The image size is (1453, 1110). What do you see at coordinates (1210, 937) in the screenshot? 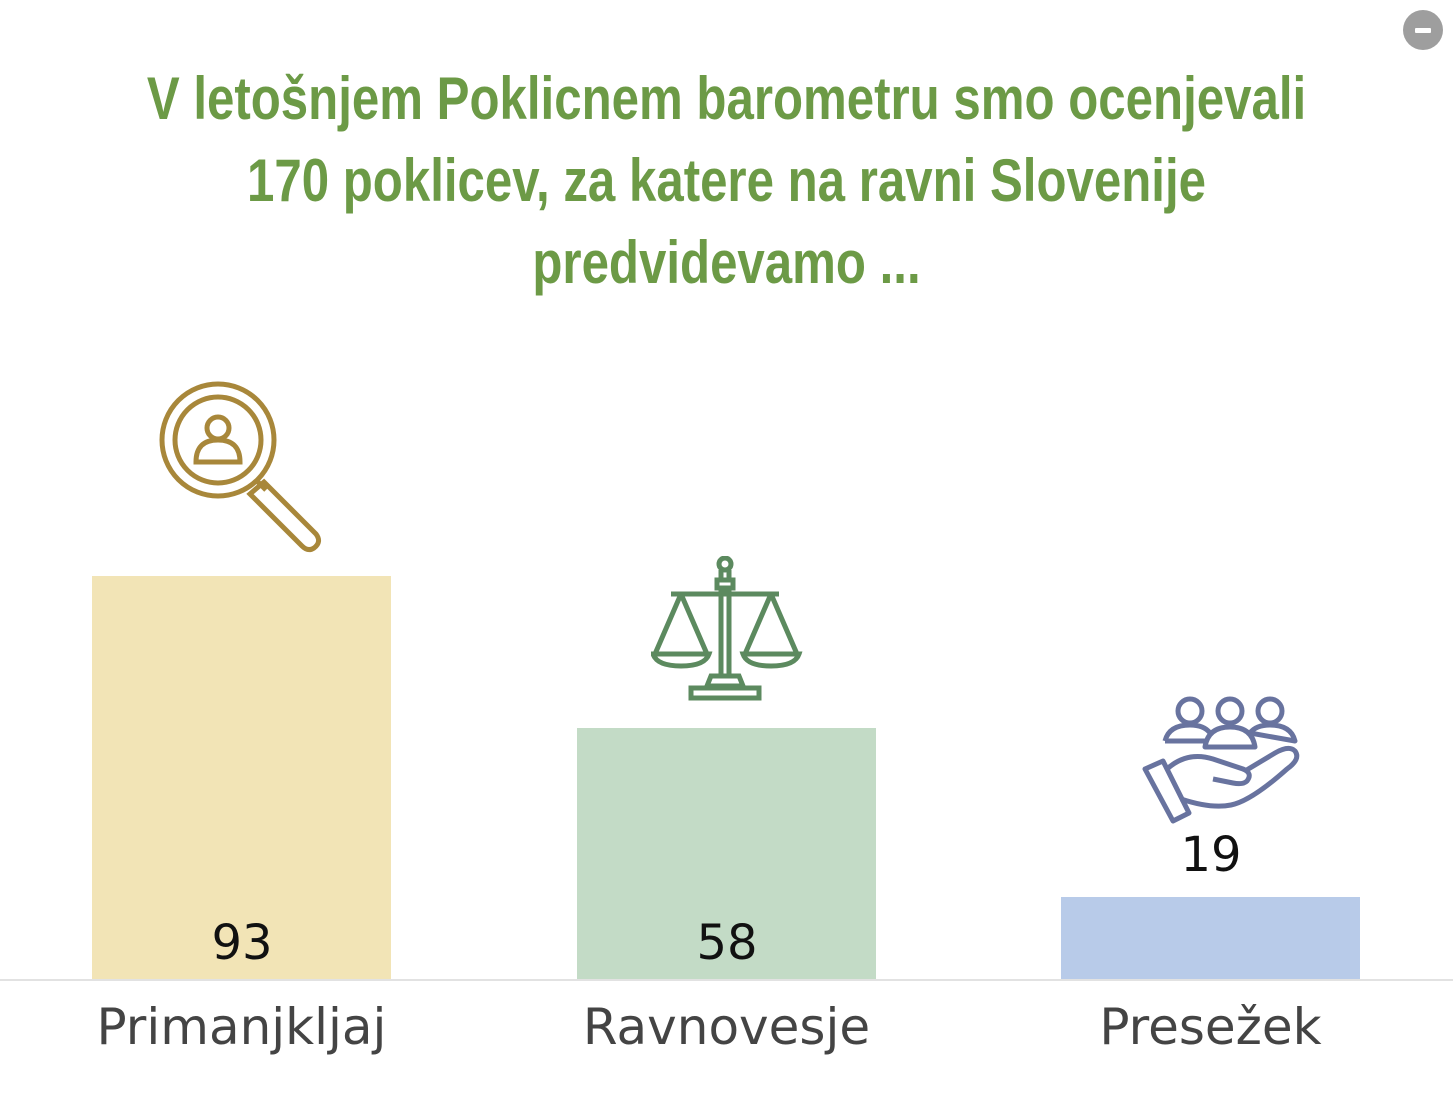
I see `bar-presežek` at bounding box center [1210, 937].